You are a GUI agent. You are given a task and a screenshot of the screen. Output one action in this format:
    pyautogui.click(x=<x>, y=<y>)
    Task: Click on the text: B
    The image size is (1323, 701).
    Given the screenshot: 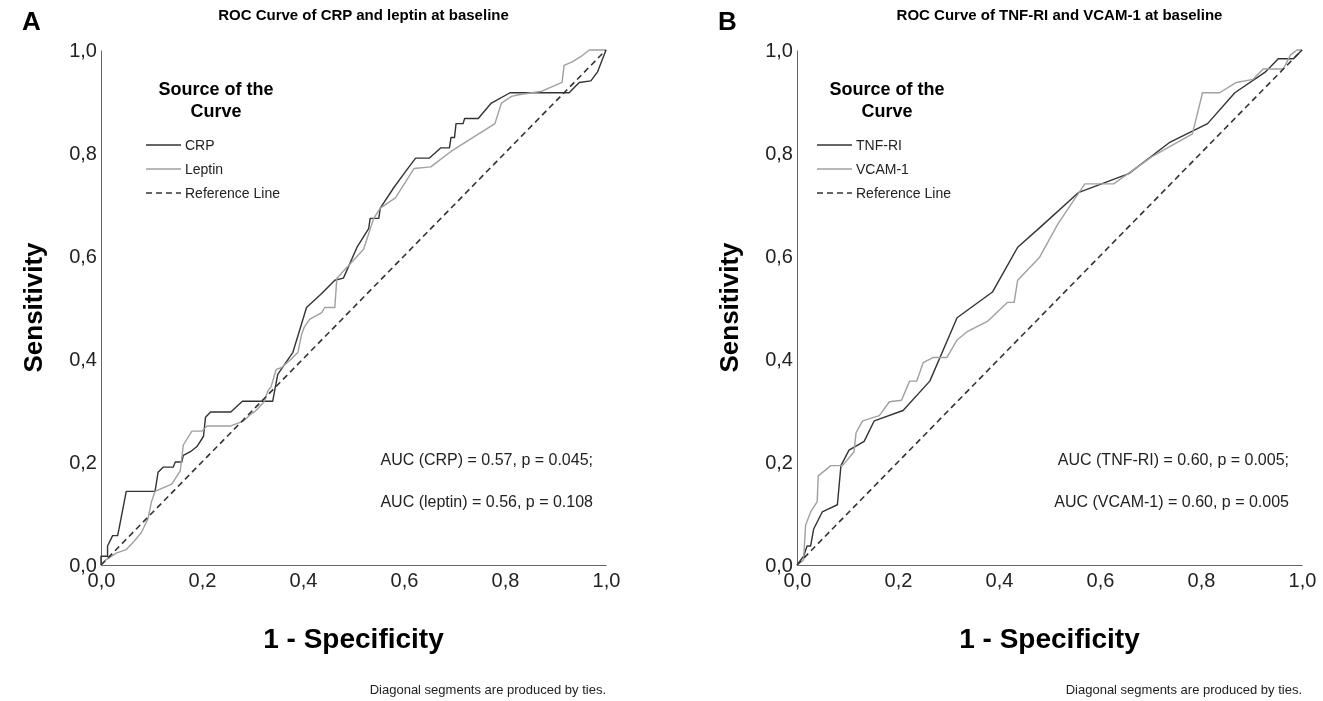 What is the action you would take?
    pyautogui.click(x=727, y=21)
    